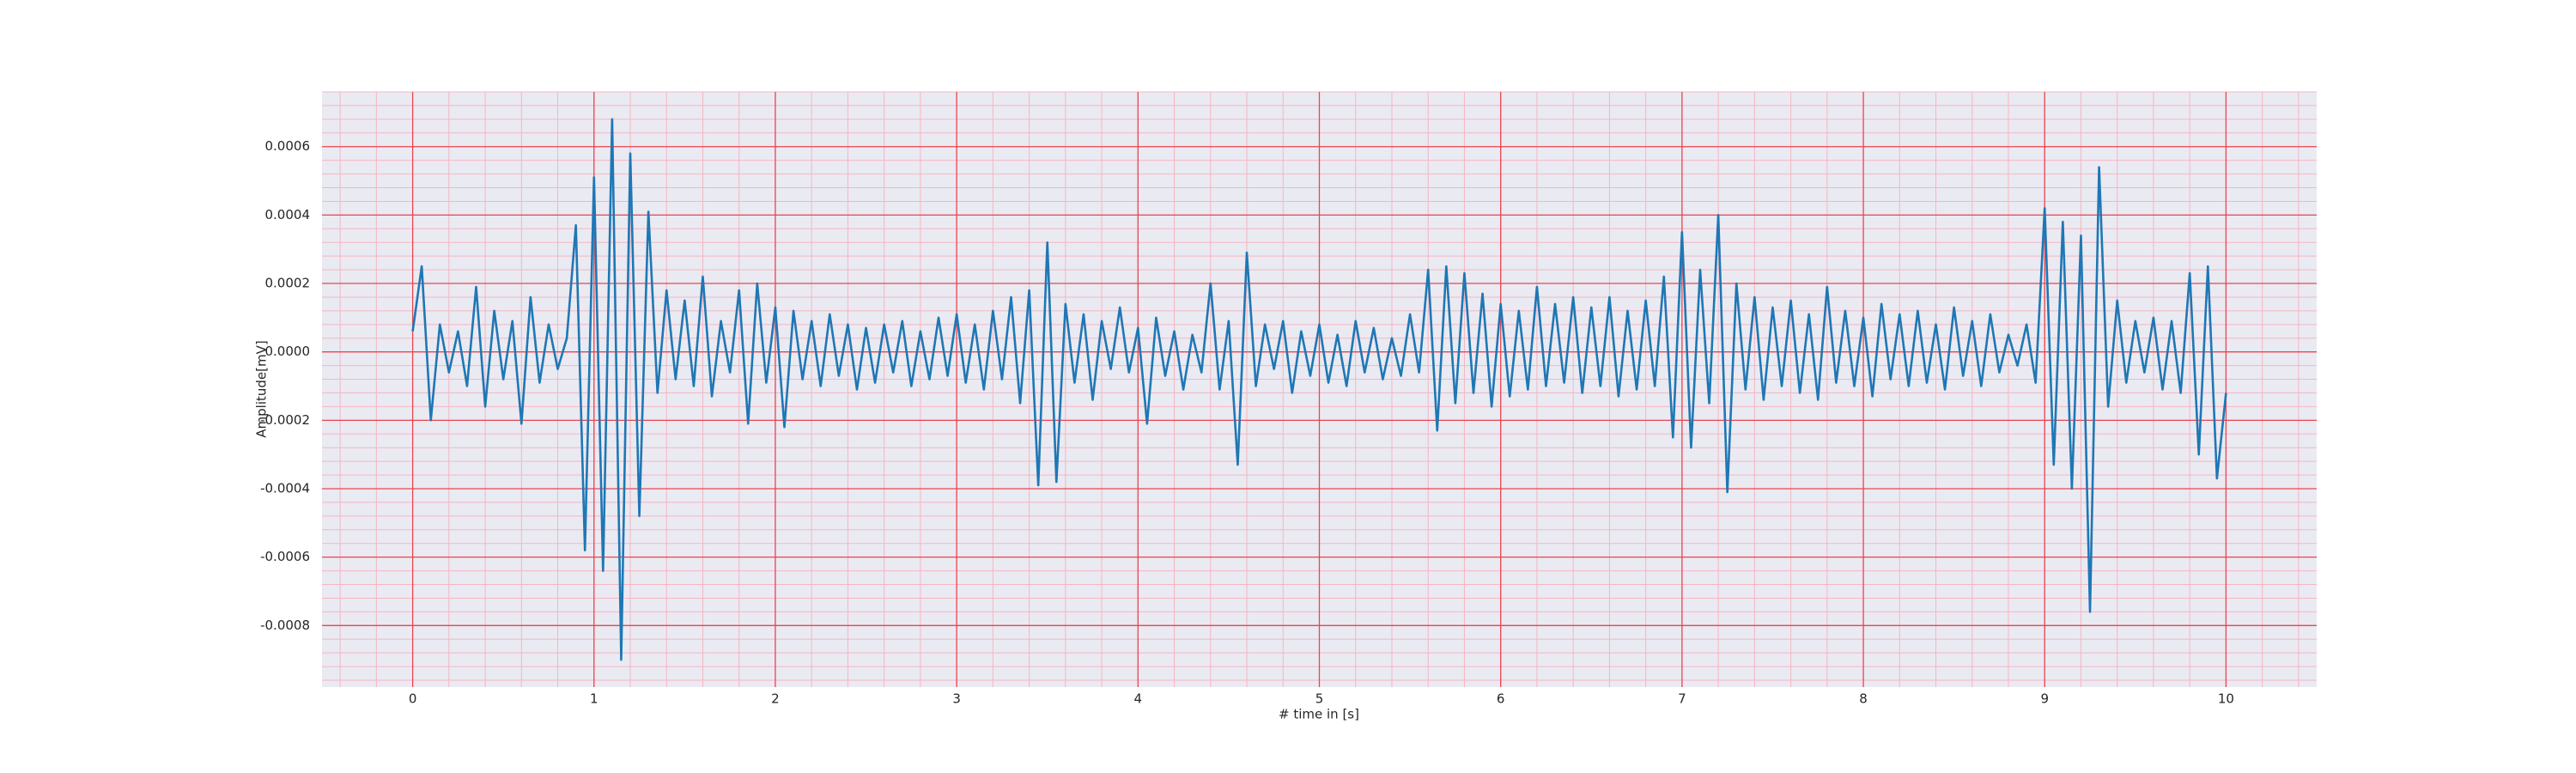 The image size is (2576, 773). What do you see at coordinates (288, 146) in the screenshot?
I see `y-tick-label: 0.0006` at bounding box center [288, 146].